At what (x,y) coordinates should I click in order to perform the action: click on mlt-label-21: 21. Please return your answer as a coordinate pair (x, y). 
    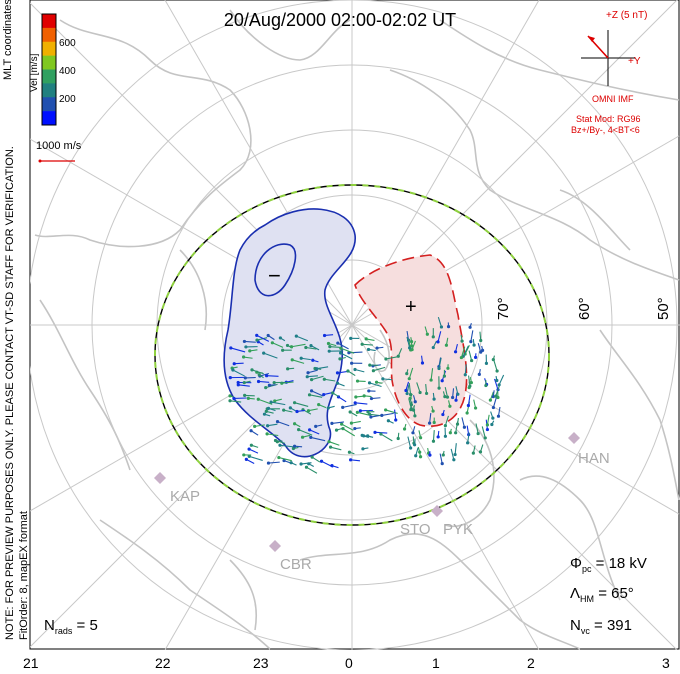
    Looking at the image, I should click on (31, 663).